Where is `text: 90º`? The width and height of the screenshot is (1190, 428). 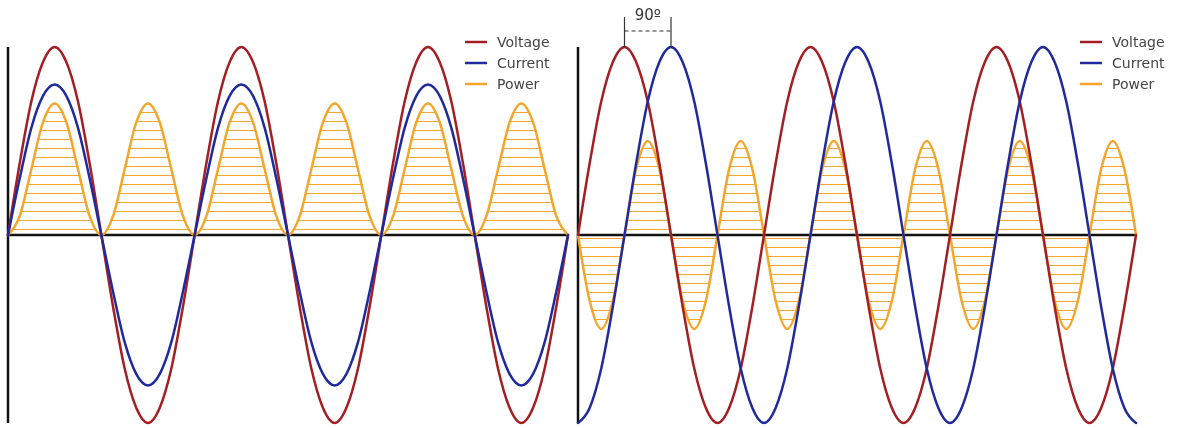
text: 90º is located at coordinates (647, 15).